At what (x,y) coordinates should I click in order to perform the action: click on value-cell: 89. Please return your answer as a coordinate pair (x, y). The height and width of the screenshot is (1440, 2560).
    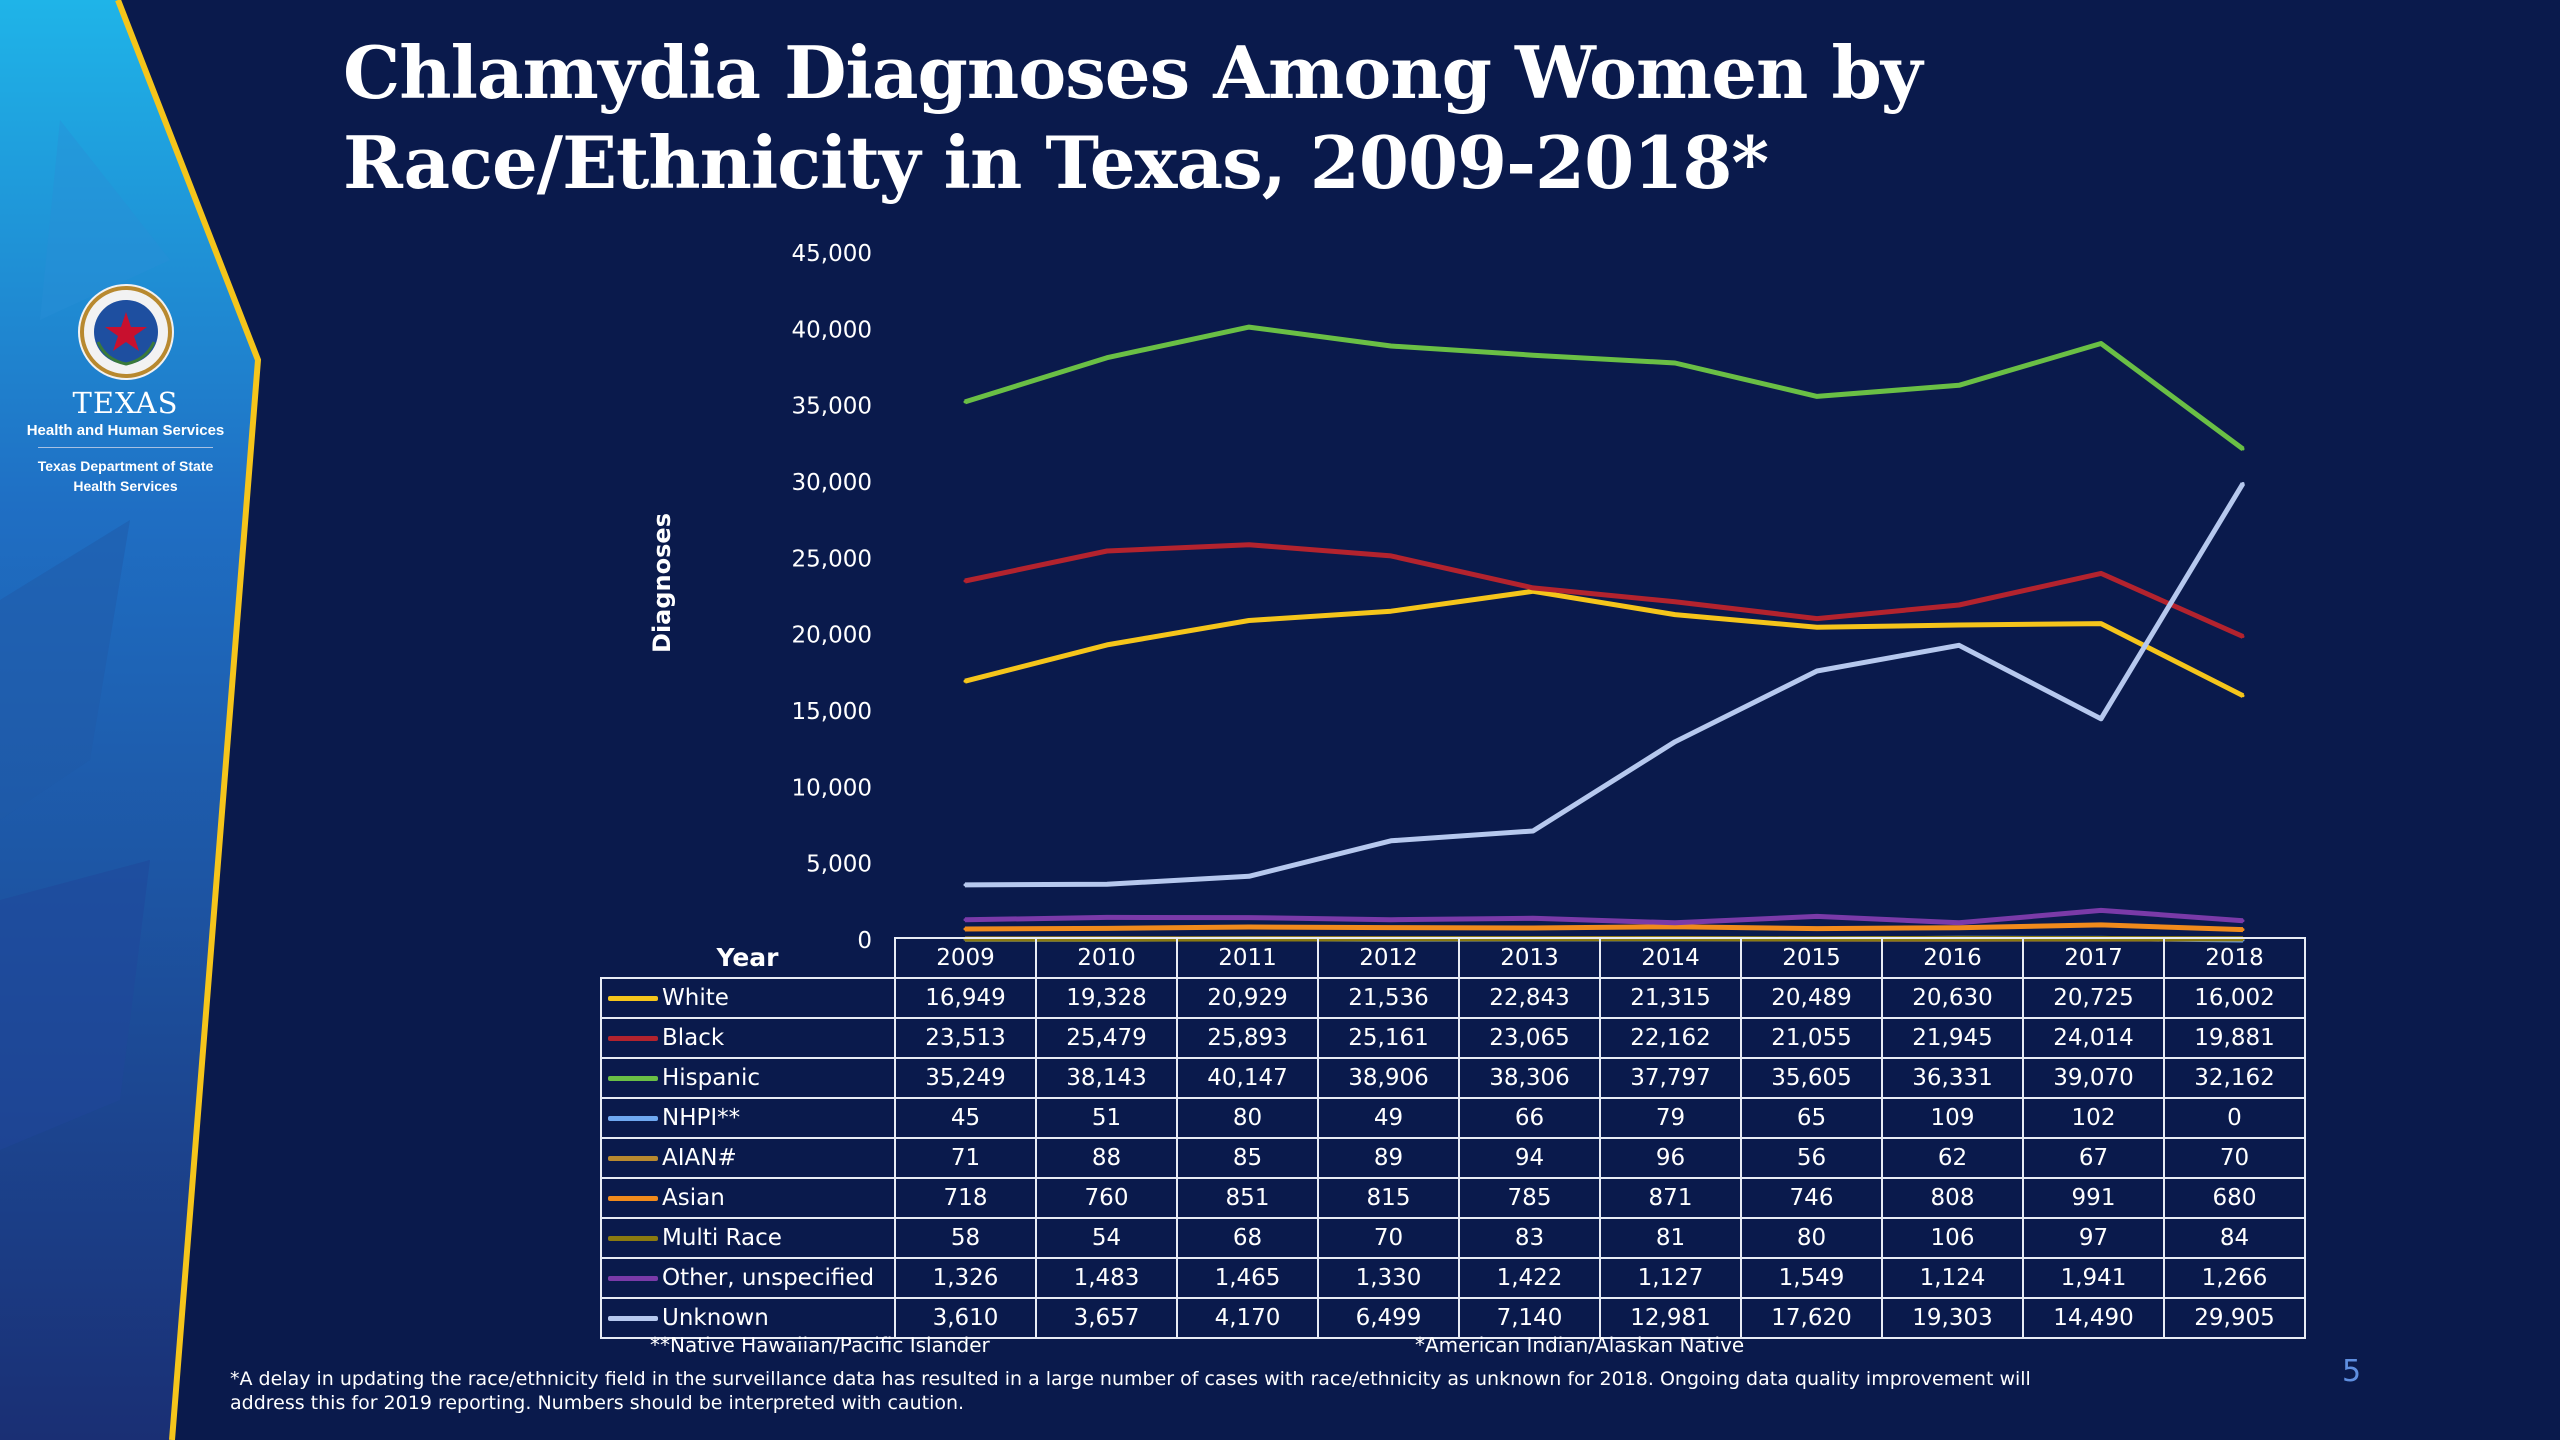
    Looking at the image, I should click on (1388, 1158).